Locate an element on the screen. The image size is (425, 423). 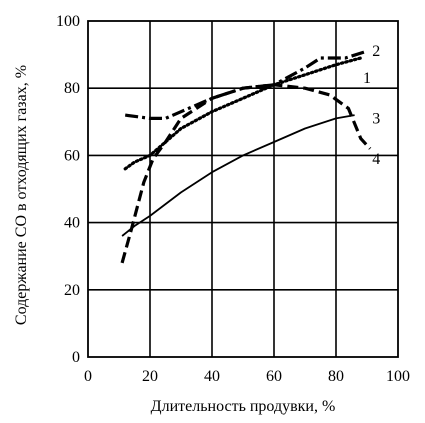
series-label-3: 3 is located at coordinates (376, 118).